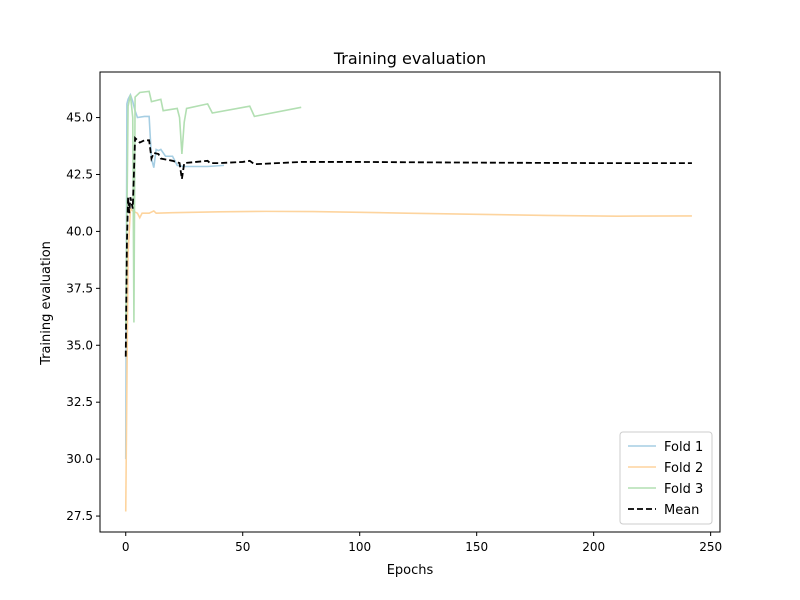 This screenshot has width=800, height=600. What do you see at coordinates (46, 303) in the screenshot?
I see `y-axis-label: Training evaluation` at bounding box center [46, 303].